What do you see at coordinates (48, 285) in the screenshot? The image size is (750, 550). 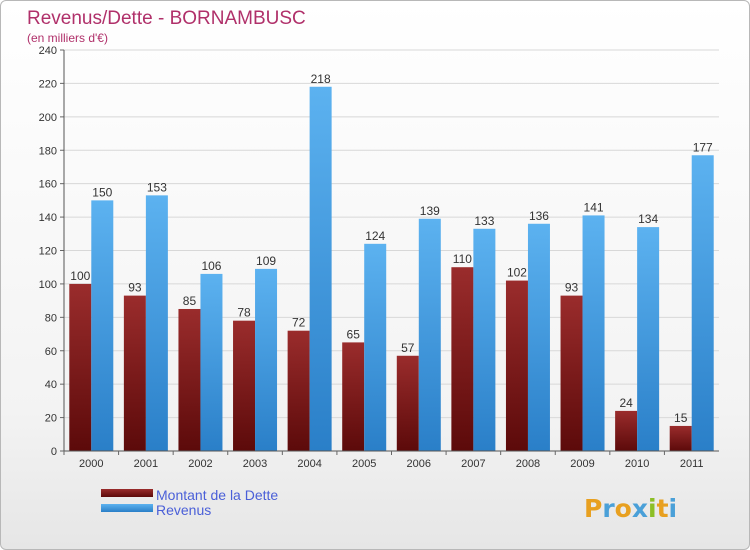 I see `y-tick-label: 100` at bounding box center [48, 285].